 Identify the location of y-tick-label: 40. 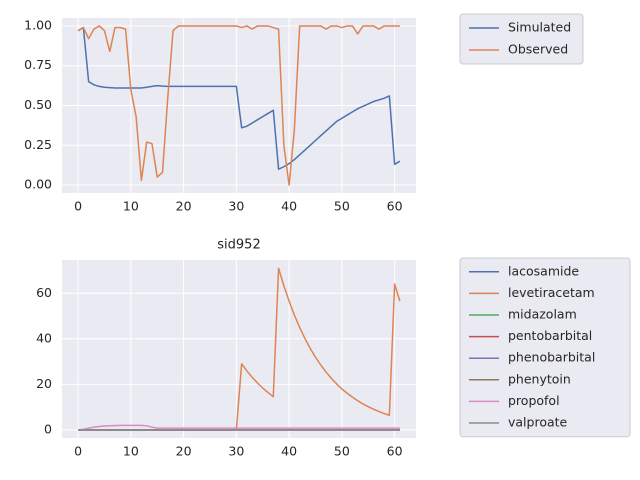
(44, 337).